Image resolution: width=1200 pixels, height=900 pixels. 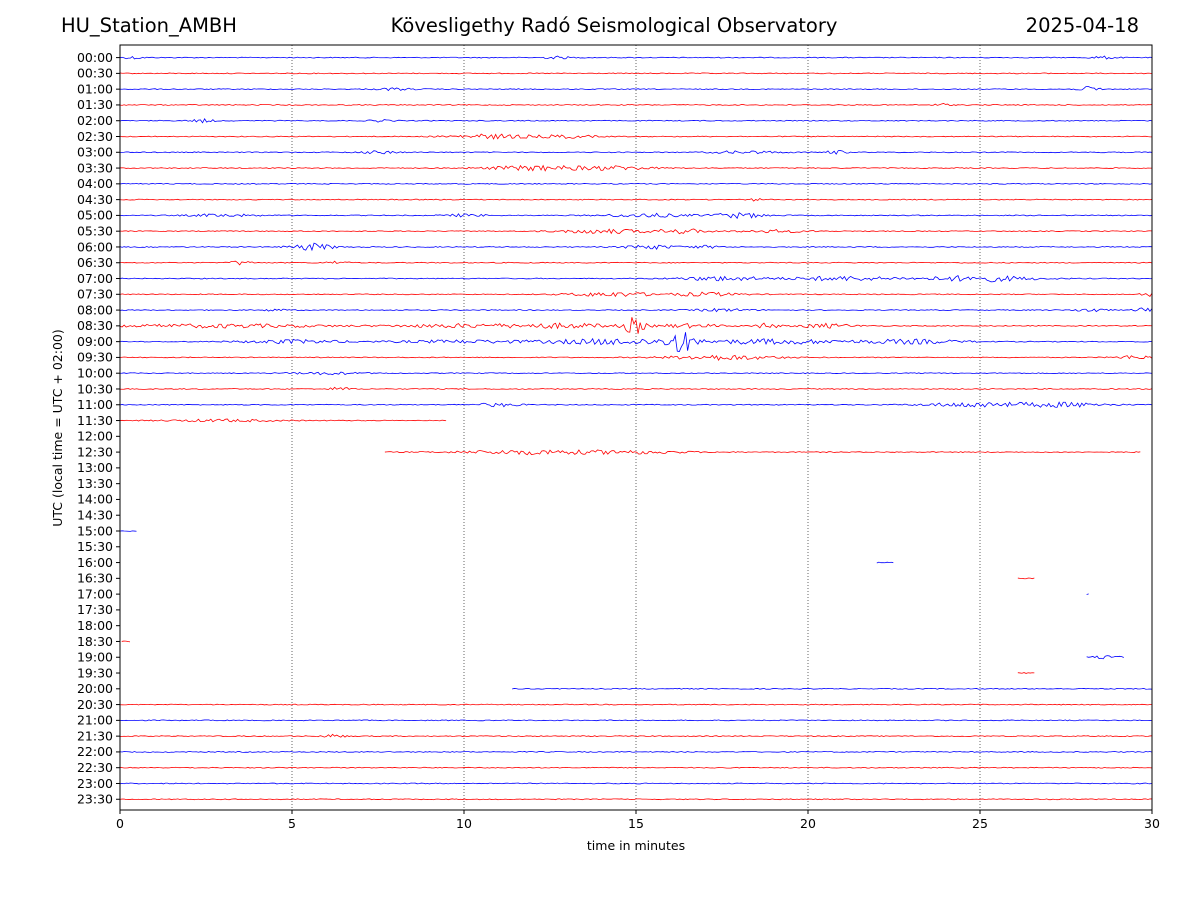 What do you see at coordinates (95, 294) in the screenshot?
I see `y-tick-label: 07:30` at bounding box center [95, 294].